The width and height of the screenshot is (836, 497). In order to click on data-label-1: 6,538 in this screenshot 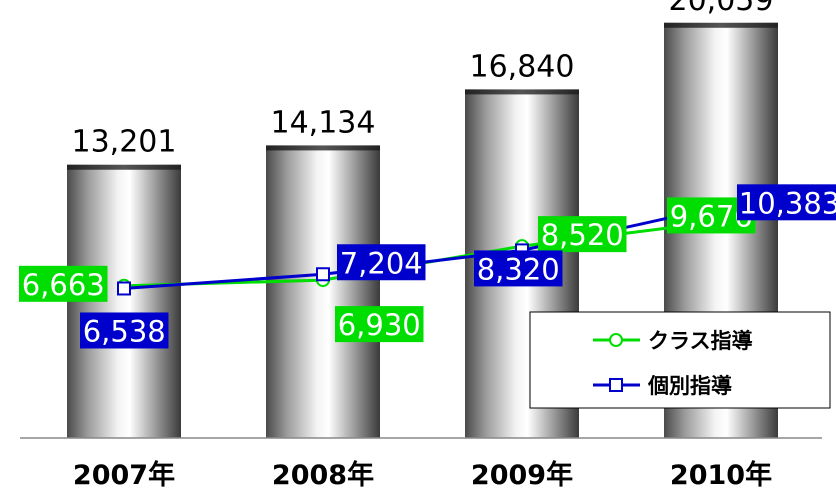, I will do `click(124, 330)`.